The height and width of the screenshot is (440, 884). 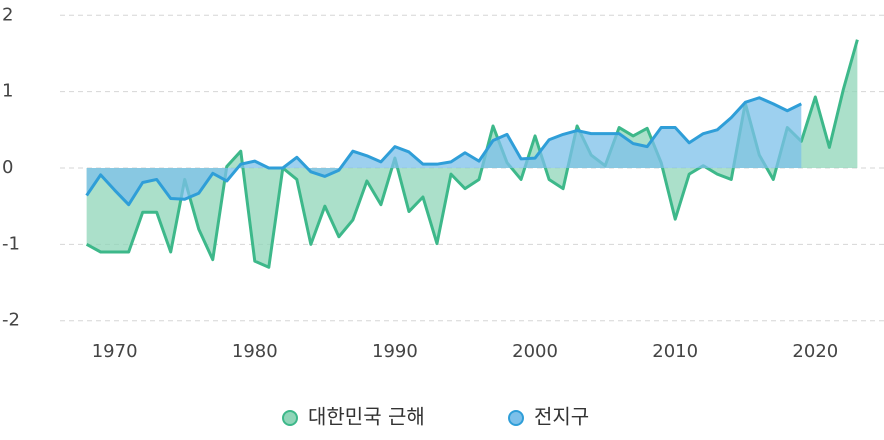 What do you see at coordinates (7, 14) in the screenshot?
I see `y-tick-label: 2` at bounding box center [7, 14].